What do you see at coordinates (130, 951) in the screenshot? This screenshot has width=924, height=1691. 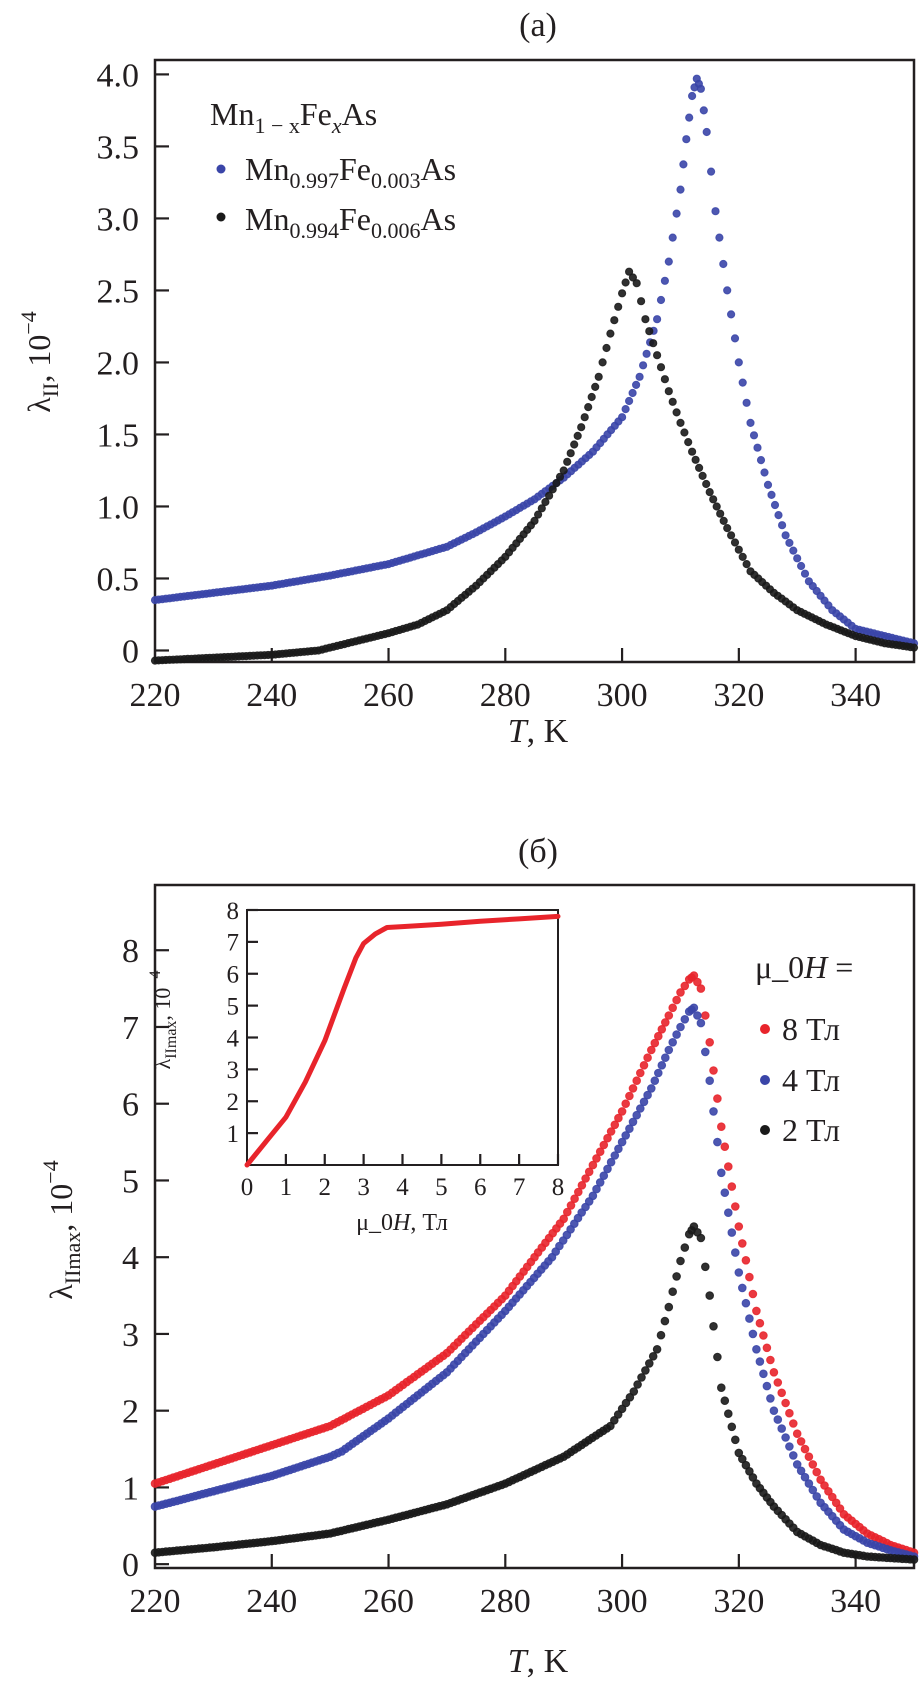 I see `y-tick-label: 8` at bounding box center [130, 951].